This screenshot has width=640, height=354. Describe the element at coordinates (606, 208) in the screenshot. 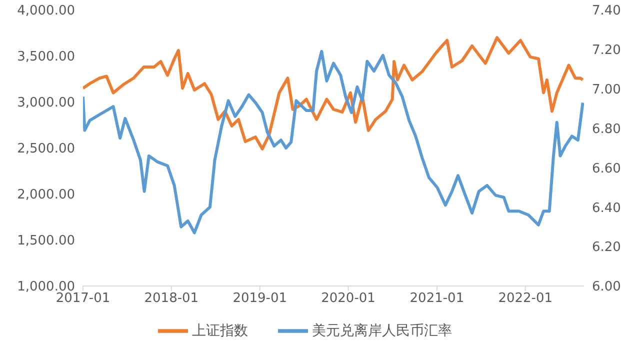

I see `y2-tick-label: 6.40` at that location.